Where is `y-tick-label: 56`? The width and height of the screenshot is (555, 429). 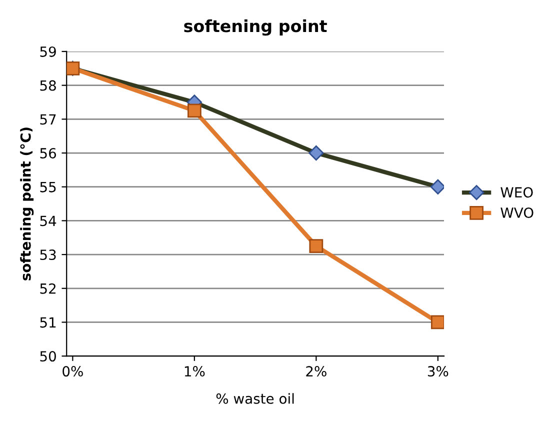 y-tick-label: 56 is located at coordinates (48, 153).